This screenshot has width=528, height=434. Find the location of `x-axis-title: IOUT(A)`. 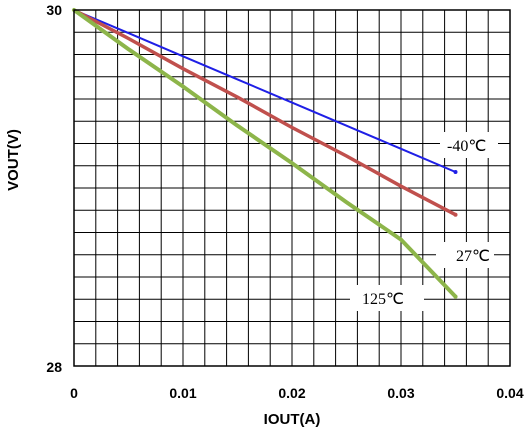

x-axis-title: IOUT(A) is located at coordinates (292, 419).